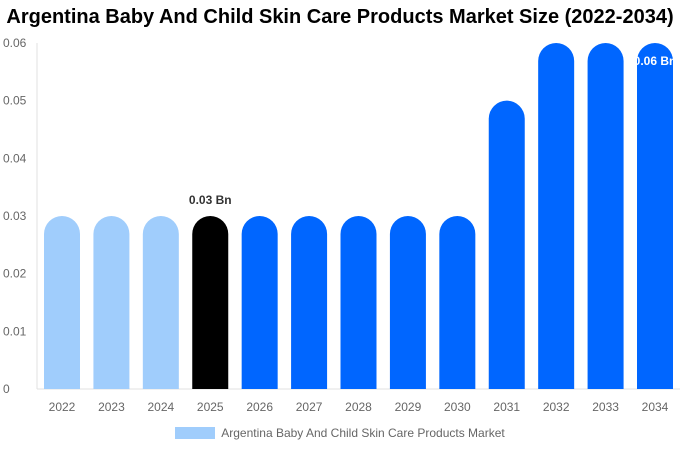 Image resolution: width=680 pixels, height=450 pixels. I want to click on bar-2030, so click(457, 302).